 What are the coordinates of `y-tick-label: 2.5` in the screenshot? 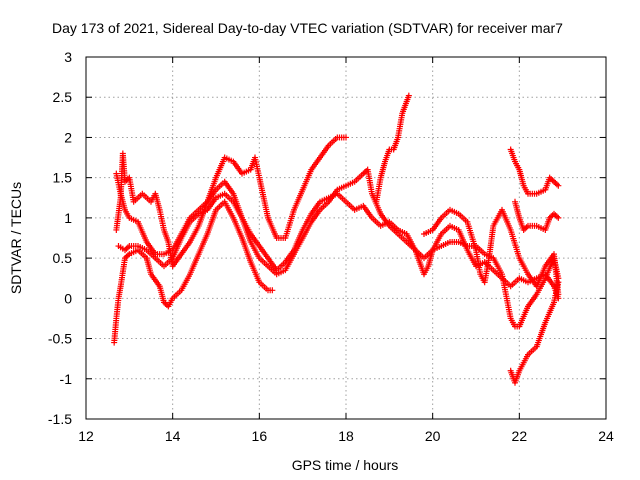 It's located at (63, 97).